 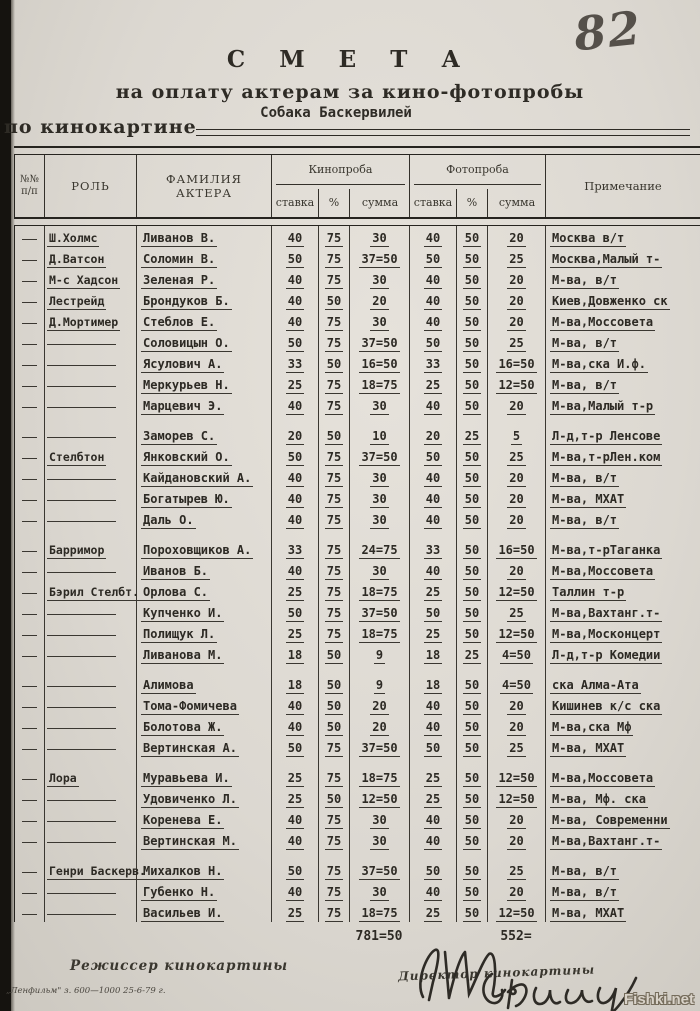 I want to click on col-header-role: РОЛЬ, so click(x=91, y=186).